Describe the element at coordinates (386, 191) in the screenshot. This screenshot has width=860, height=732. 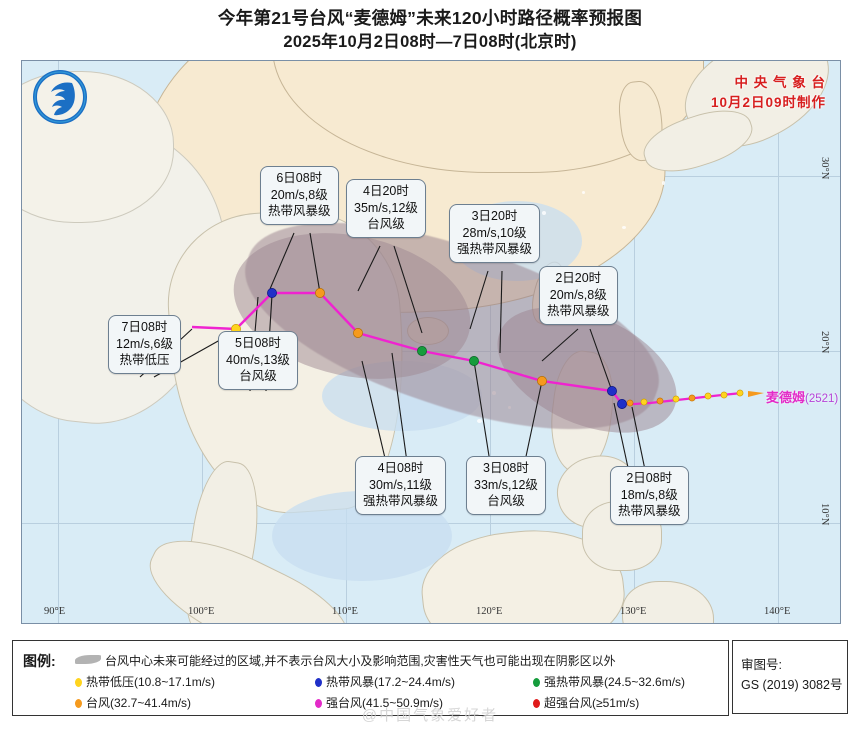
I see `callout-time: 4日20时` at that location.